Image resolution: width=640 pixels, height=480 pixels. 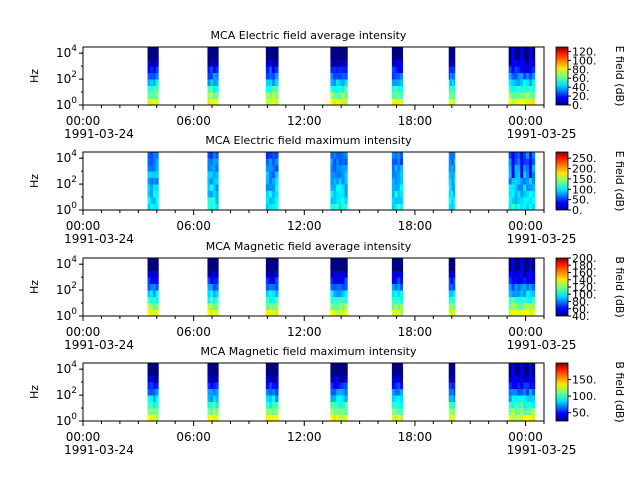 What do you see at coordinates (313, 181) in the screenshot?
I see `axes-frame` at bounding box center [313, 181].